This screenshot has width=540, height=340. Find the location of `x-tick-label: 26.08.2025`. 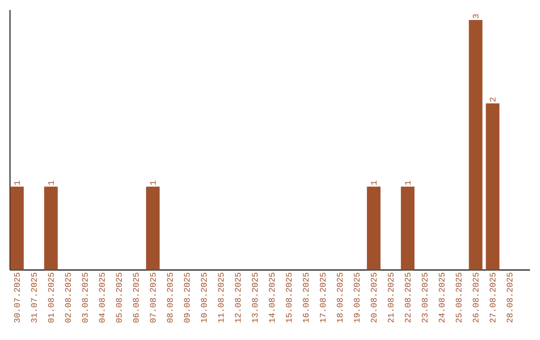

x-tick-label: 26.08.2025 is located at coordinates (475, 297).